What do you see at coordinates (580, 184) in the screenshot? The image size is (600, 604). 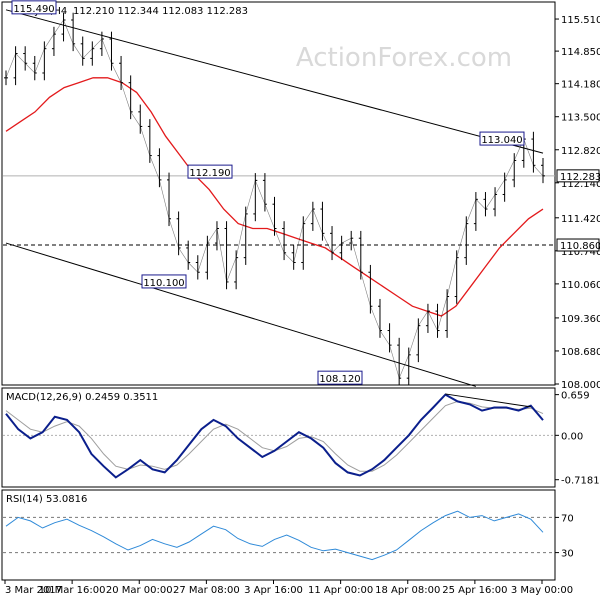 I see `price-tick-label: 112.140` at bounding box center [580, 184].